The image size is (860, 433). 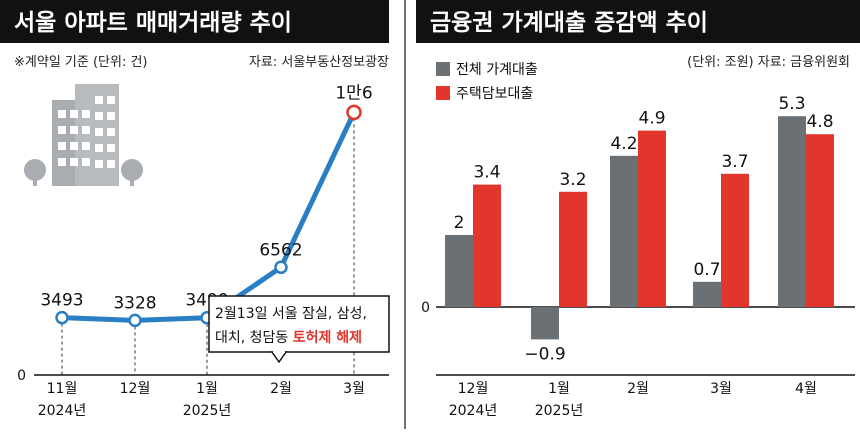 I want to click on bar-label-s0-4: 5.3, so click(x=791, y=104).